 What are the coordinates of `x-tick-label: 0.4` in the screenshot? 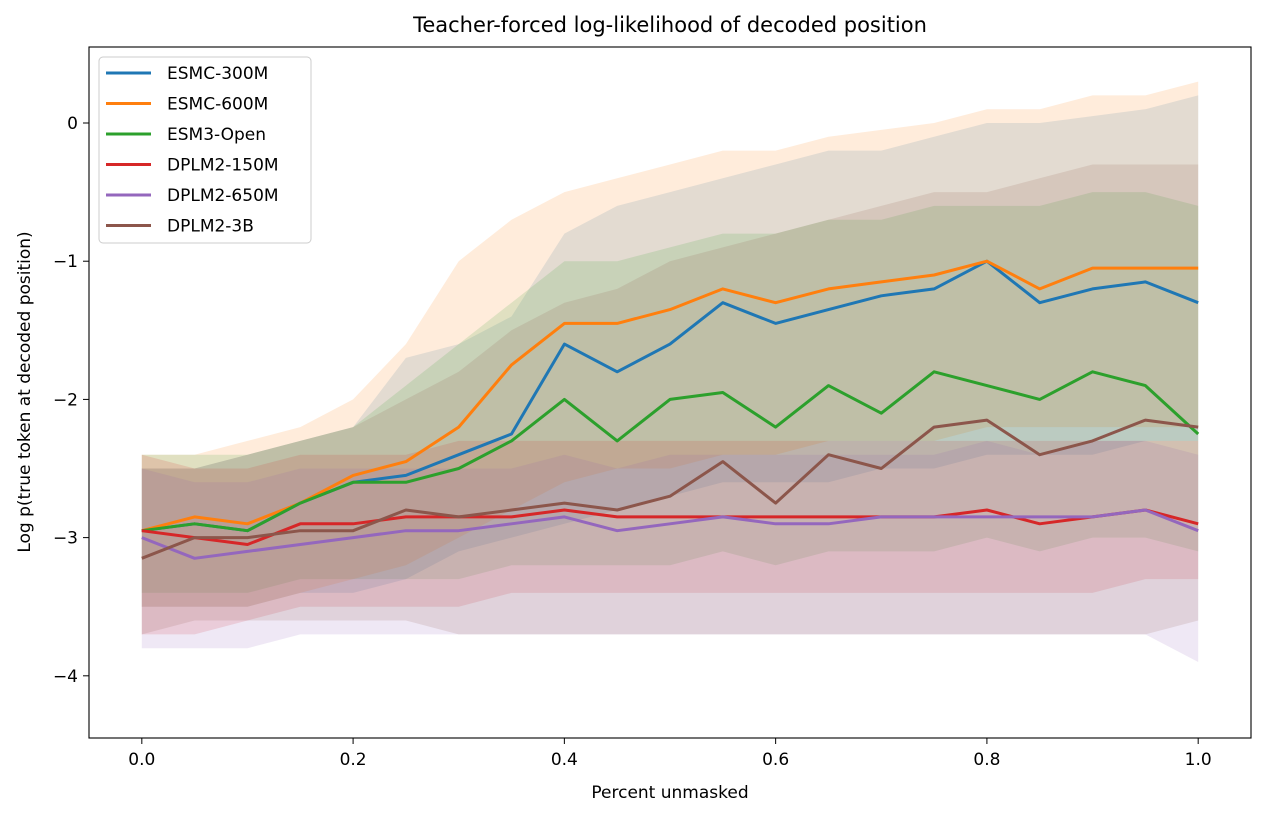 It's located at (564, 760).